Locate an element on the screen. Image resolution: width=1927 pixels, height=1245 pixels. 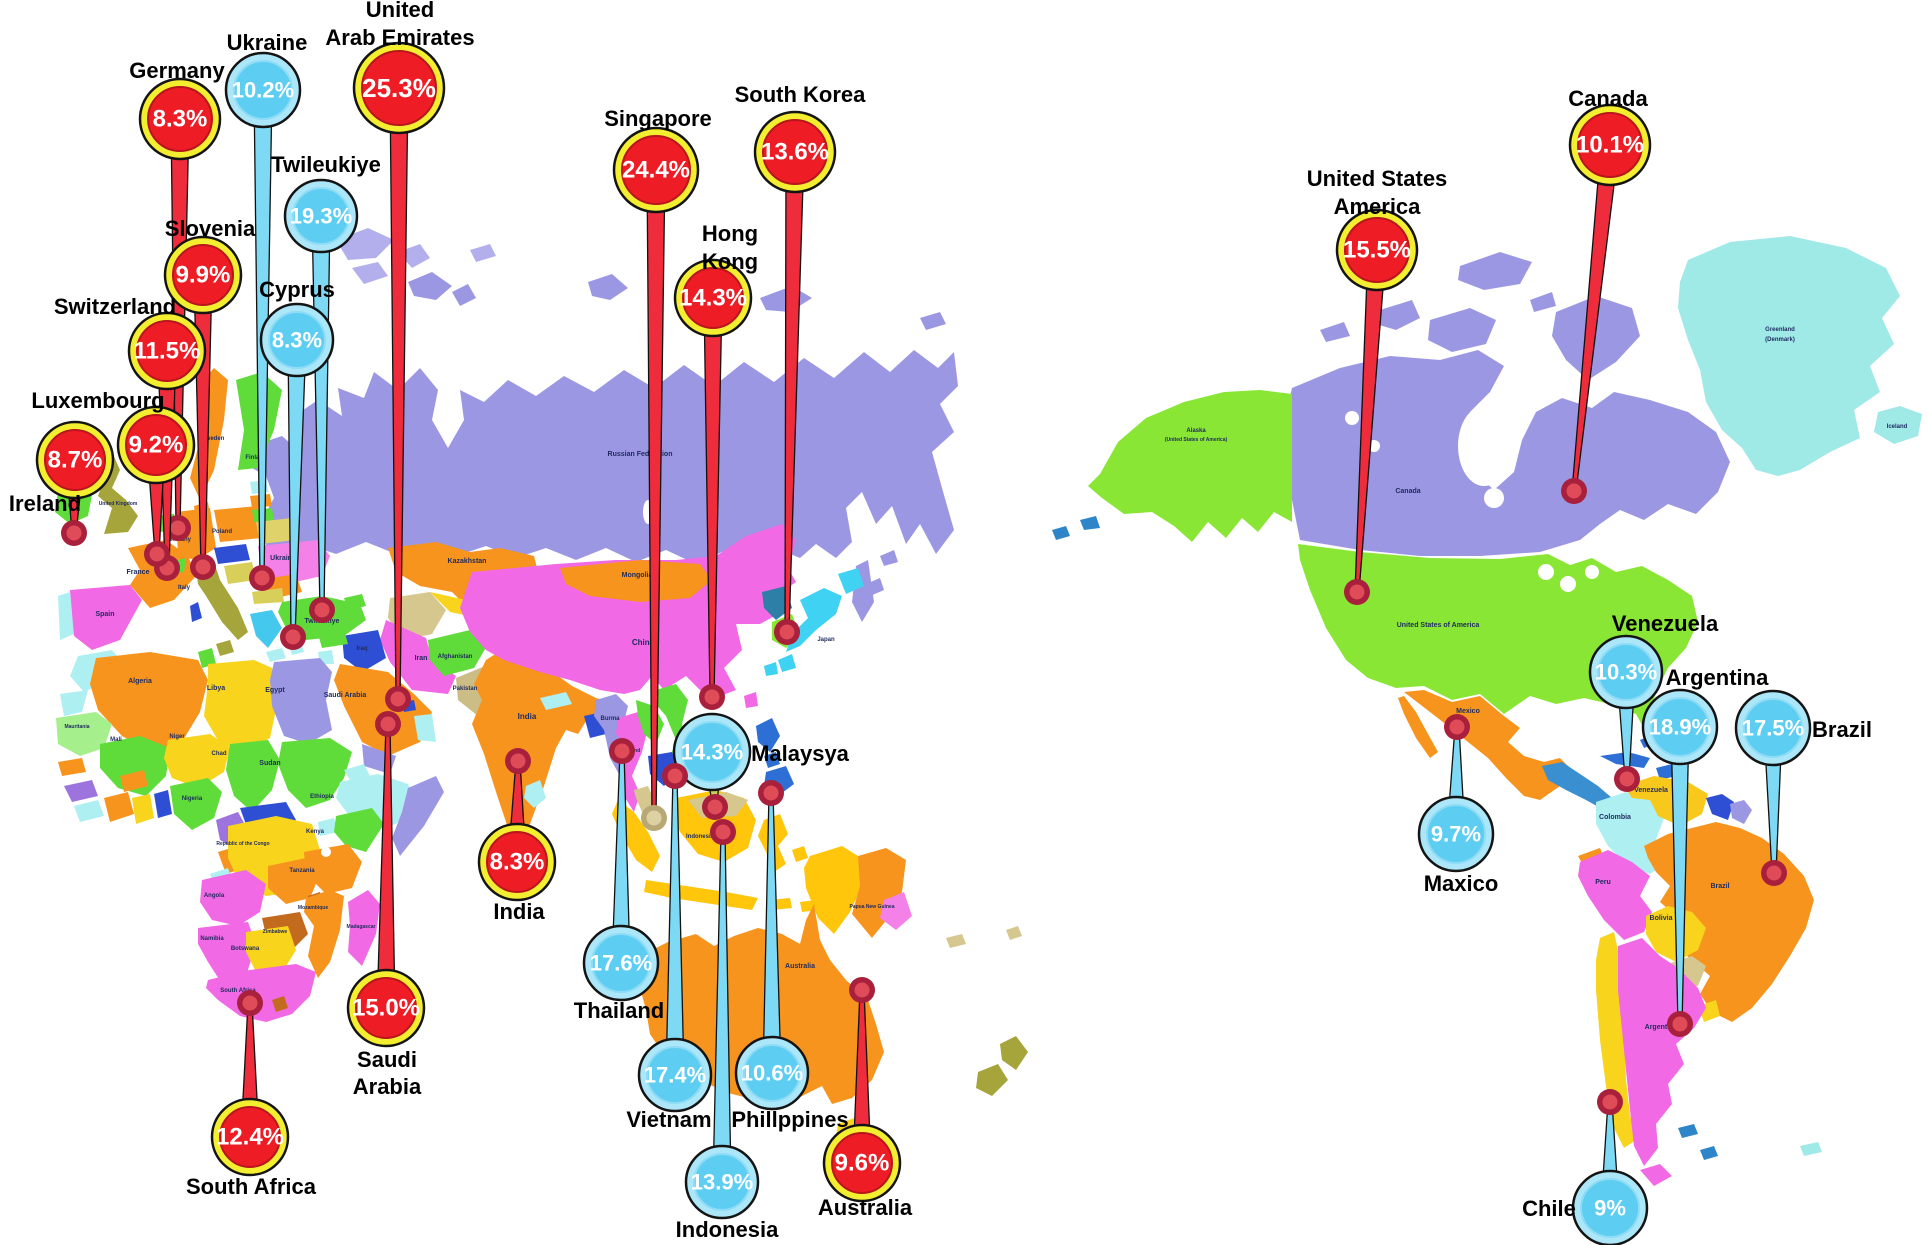
map-label: Niger is located at coordinates (177, 737).